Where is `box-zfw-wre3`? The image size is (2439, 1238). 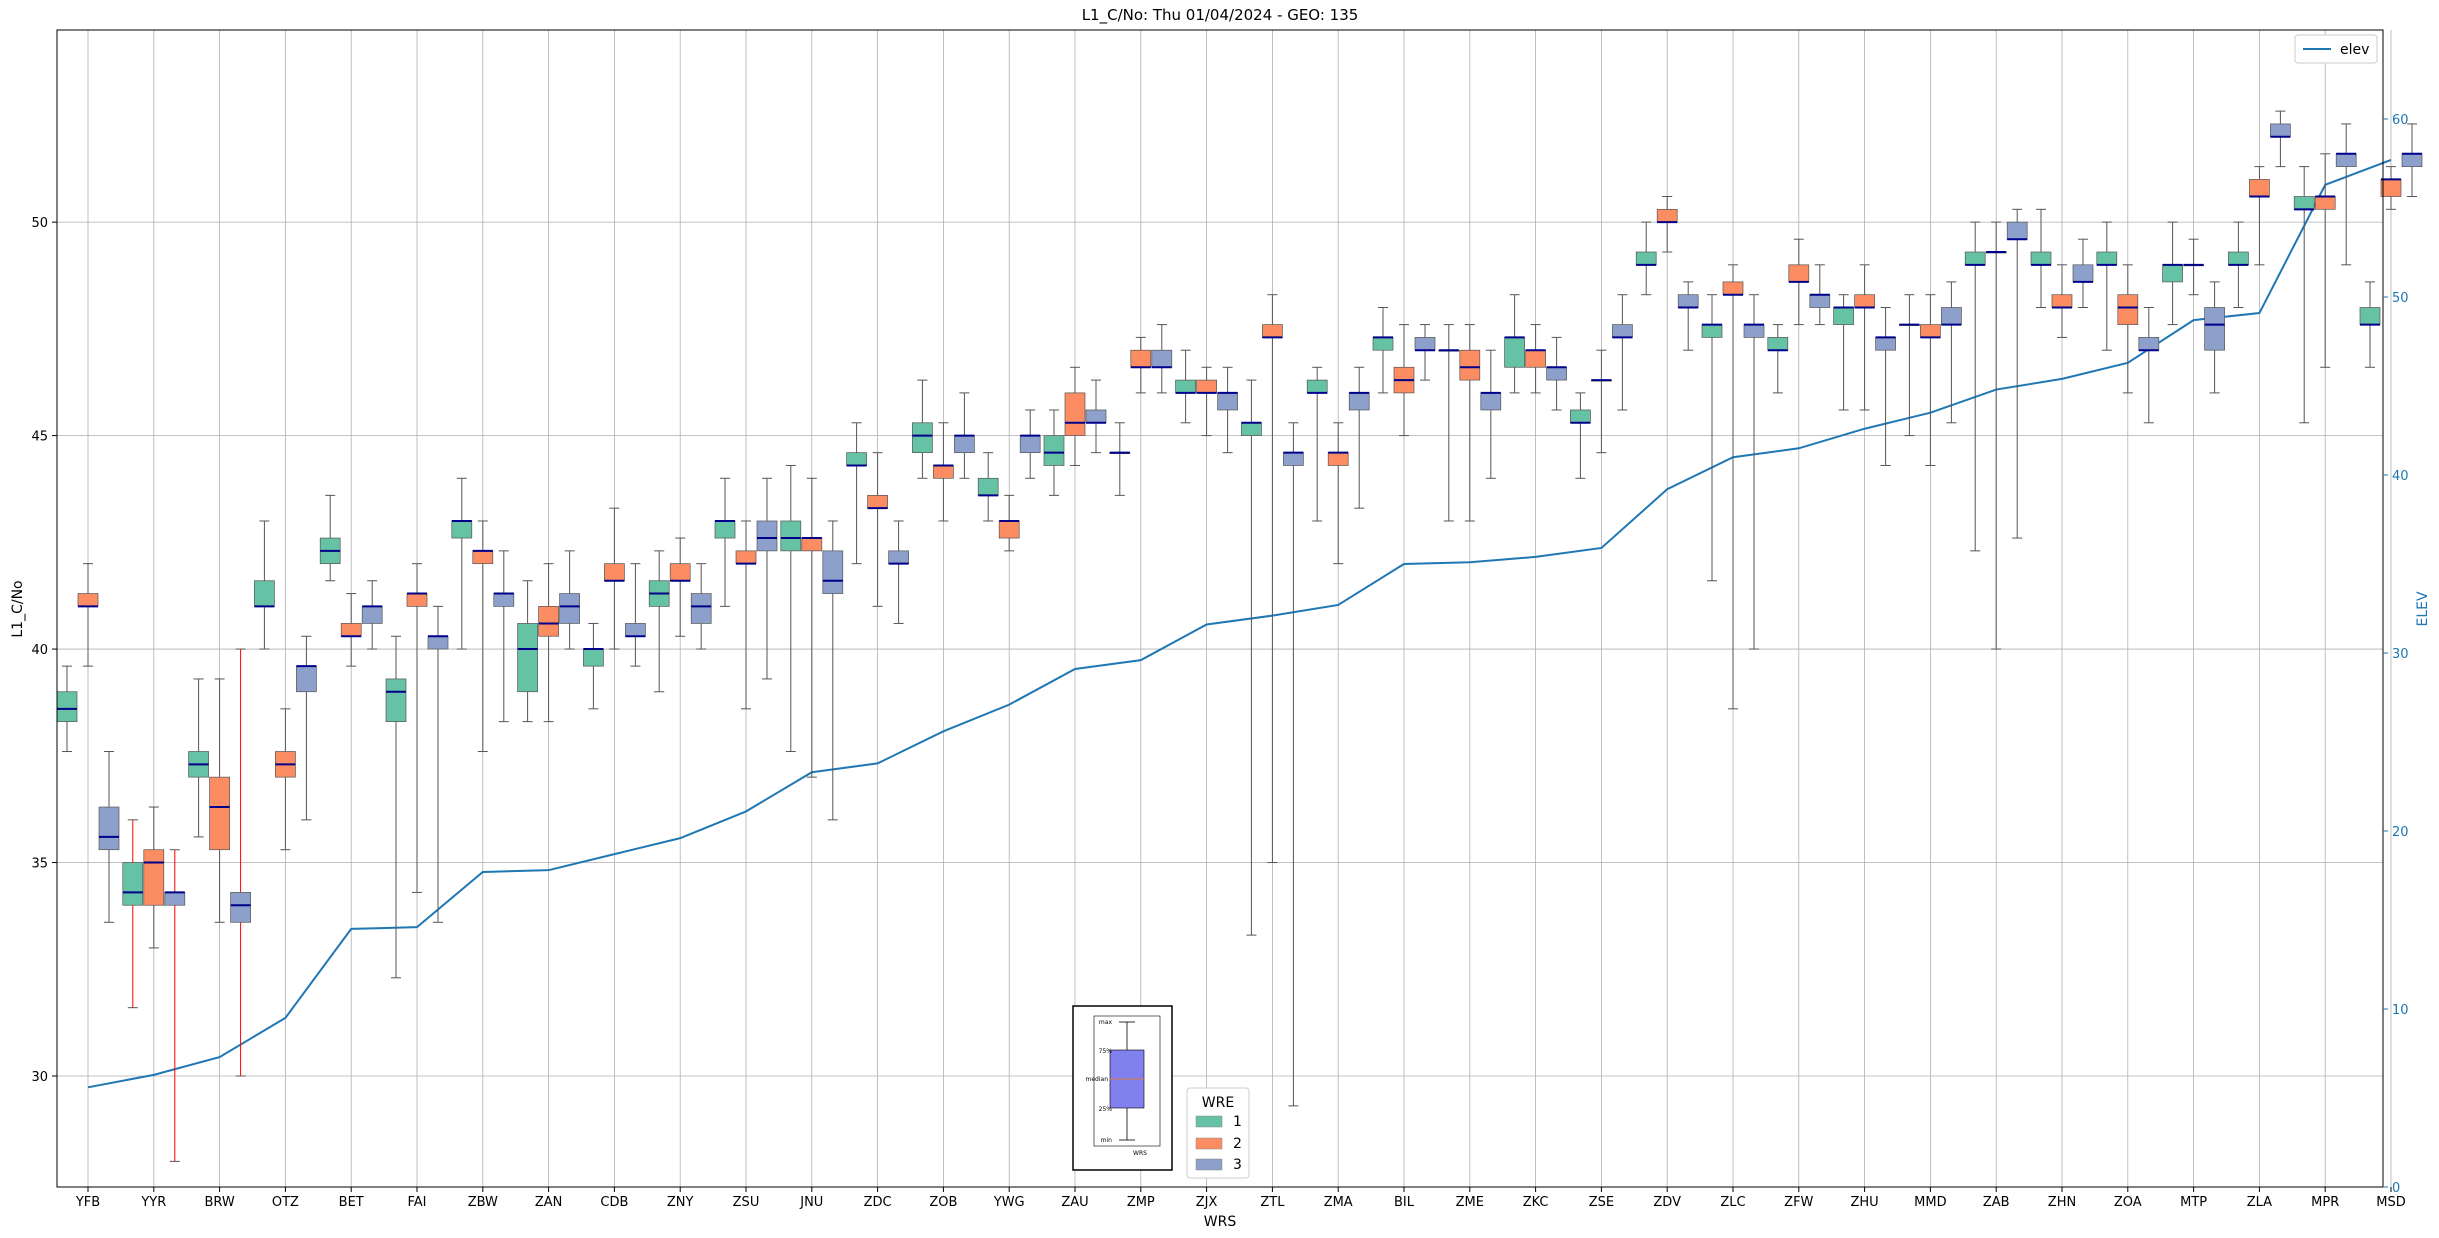 box-zfw-wre3 is located at coordinates (1820, 295).